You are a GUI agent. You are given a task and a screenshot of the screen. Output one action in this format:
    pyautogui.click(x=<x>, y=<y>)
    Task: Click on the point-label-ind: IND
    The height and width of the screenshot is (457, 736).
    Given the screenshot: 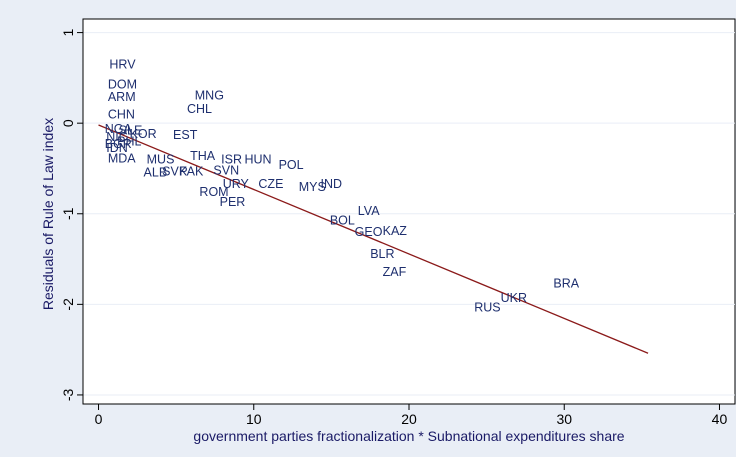 What is the action you would take?
    pyautogui.click(x=332, y=184)
    